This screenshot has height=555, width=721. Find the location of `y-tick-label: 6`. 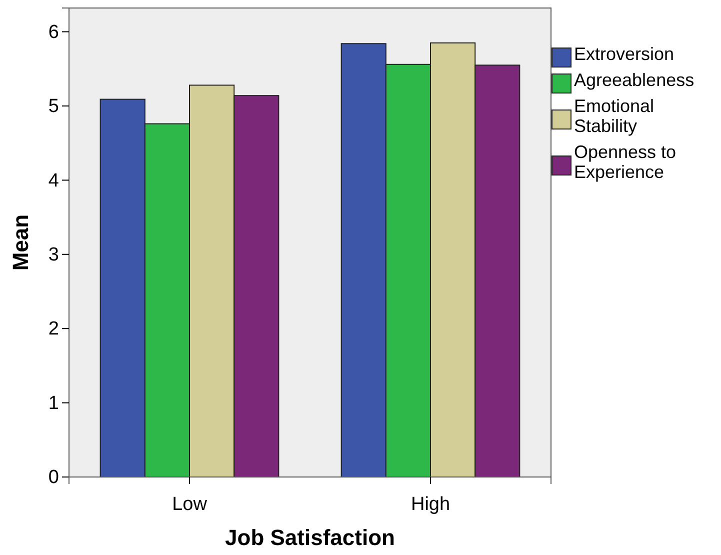

y-tick-label: 6 is located at coordinates (53, 32).